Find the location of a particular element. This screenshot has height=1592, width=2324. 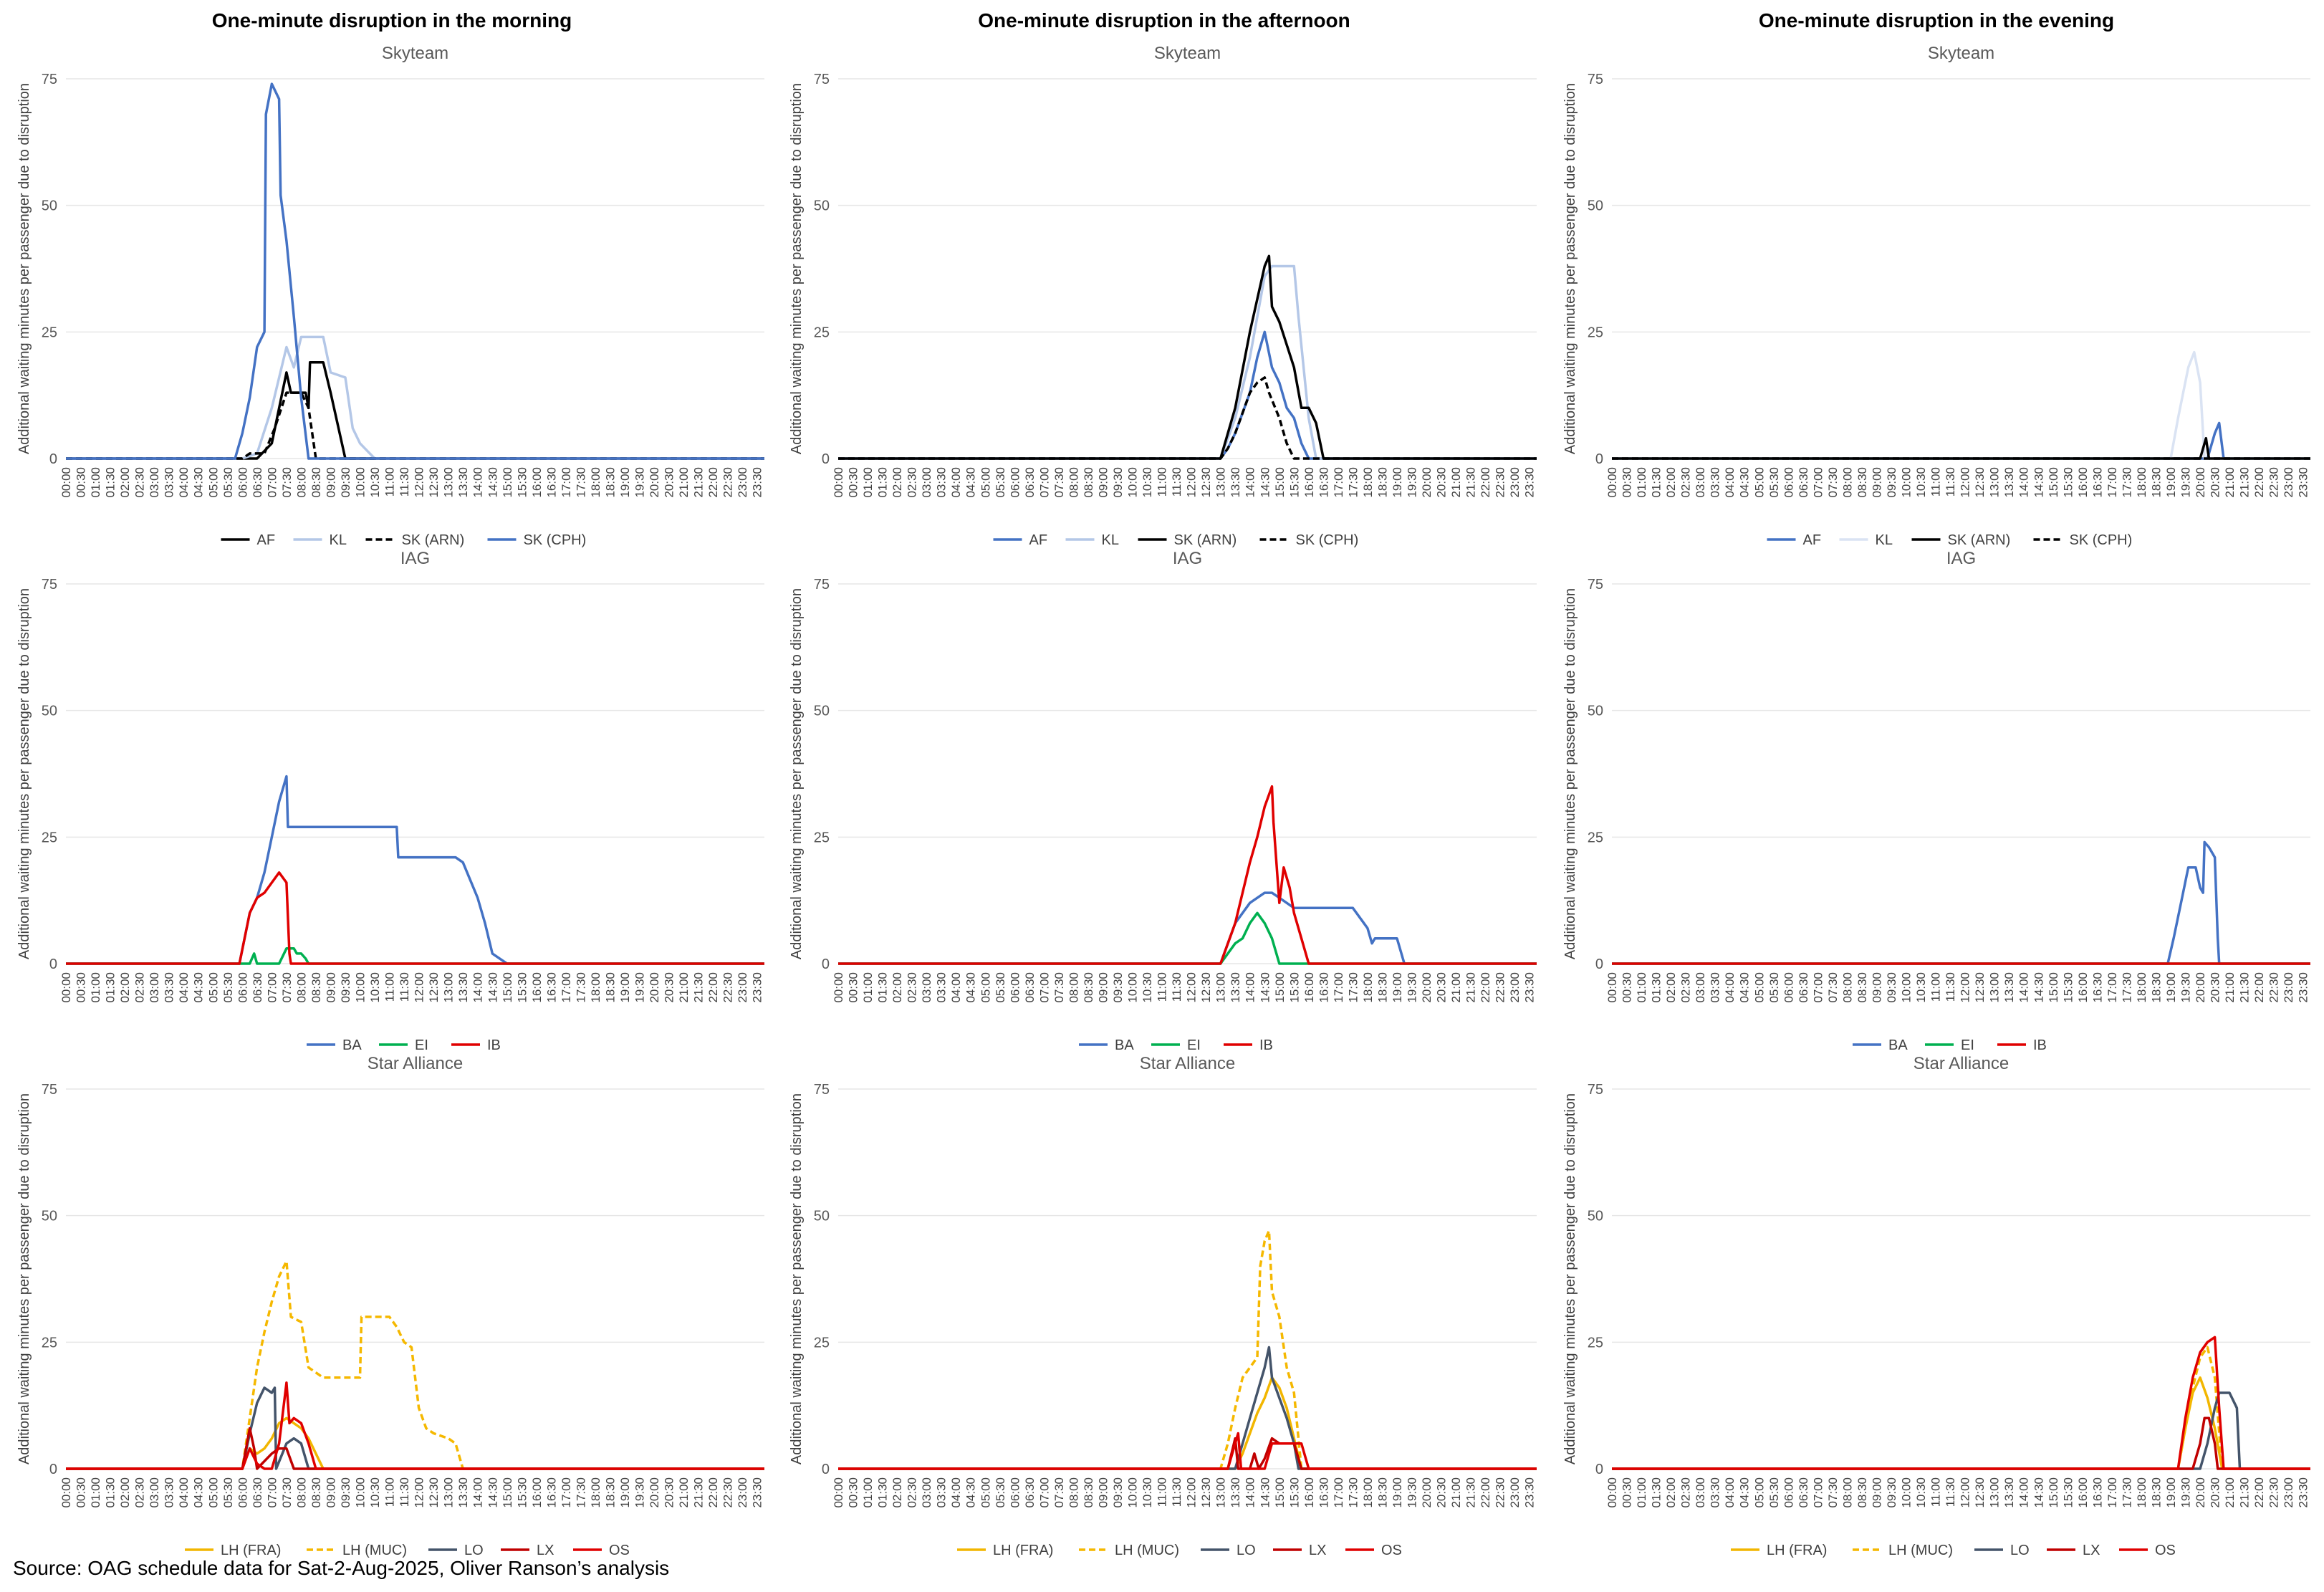

x-tick-label: 08:00 is located at coordinates (1847, 987).